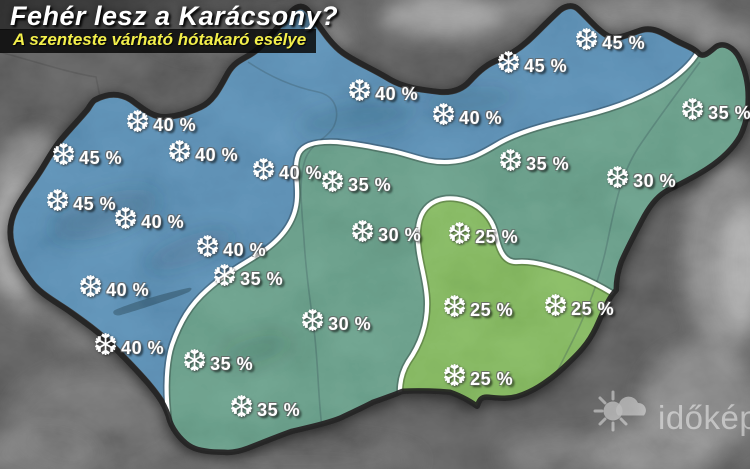  I want to click on page-title: Fehér lesz a Karácsony?, so click(174, 16).